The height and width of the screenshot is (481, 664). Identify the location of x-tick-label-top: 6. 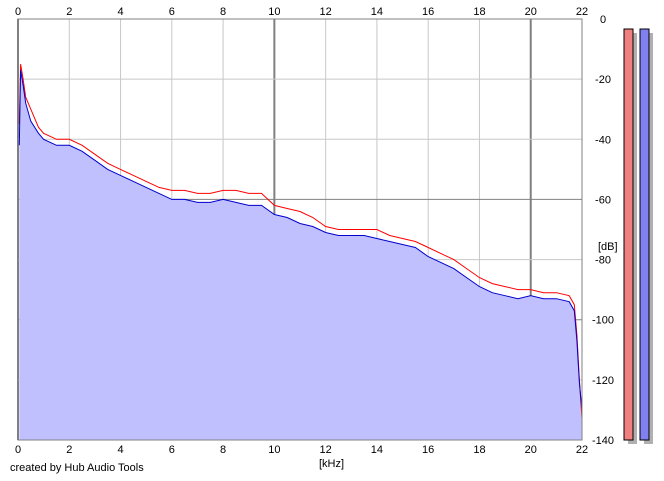
(172, 12).